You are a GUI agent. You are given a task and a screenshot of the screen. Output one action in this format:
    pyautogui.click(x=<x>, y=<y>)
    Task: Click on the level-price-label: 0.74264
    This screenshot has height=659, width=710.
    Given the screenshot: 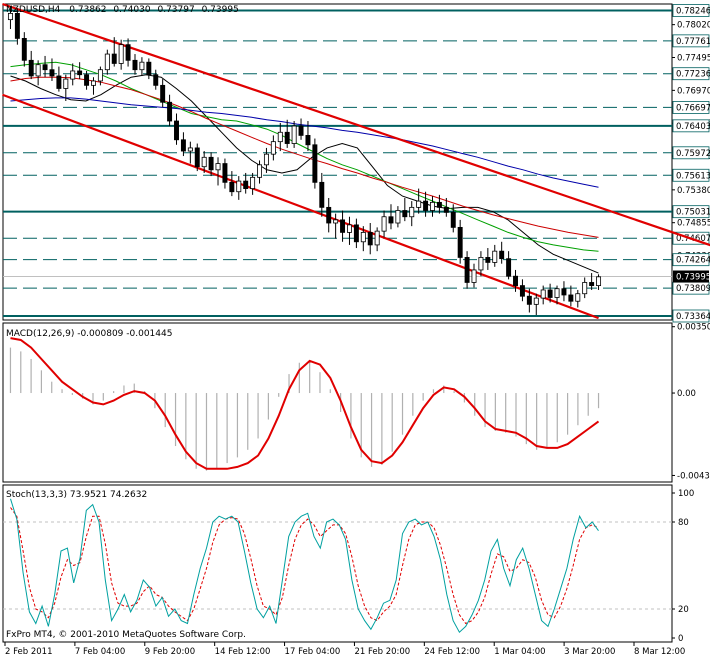 What is the action you would take?
    pyautogui.click(x=693, y=261)
    